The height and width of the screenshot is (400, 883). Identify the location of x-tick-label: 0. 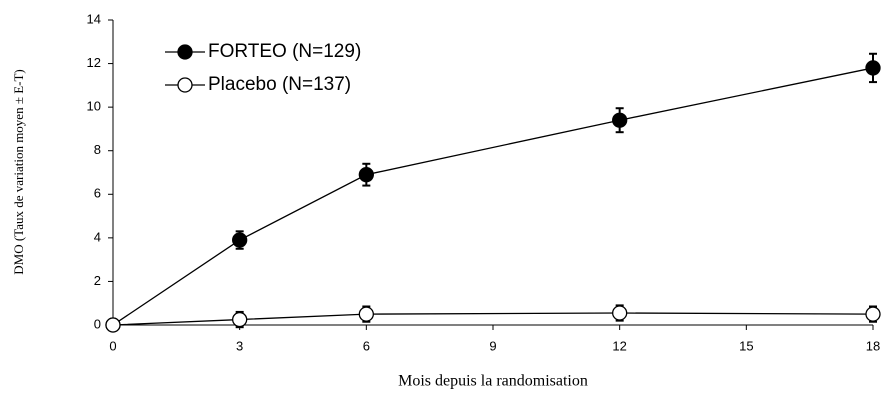
(112, 345).